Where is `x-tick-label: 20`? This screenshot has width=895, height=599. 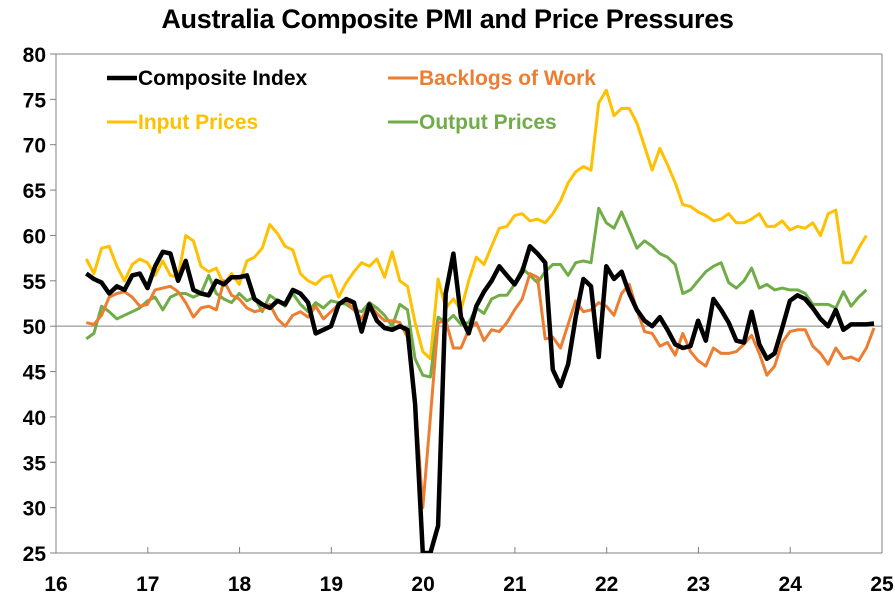
x-tick-label: 20 is located at coordinates (422, 584).